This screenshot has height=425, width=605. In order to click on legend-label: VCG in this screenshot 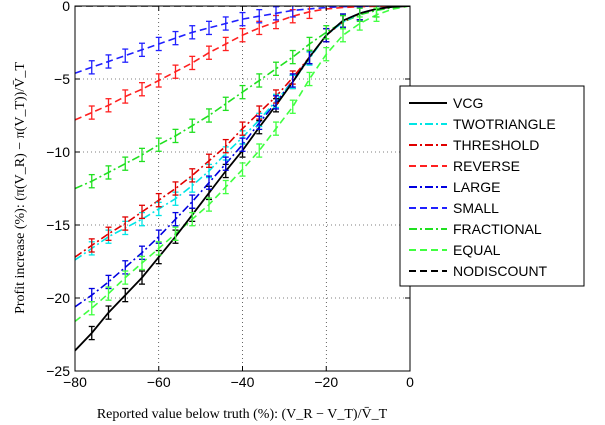, I will do `click(468, 103)`.